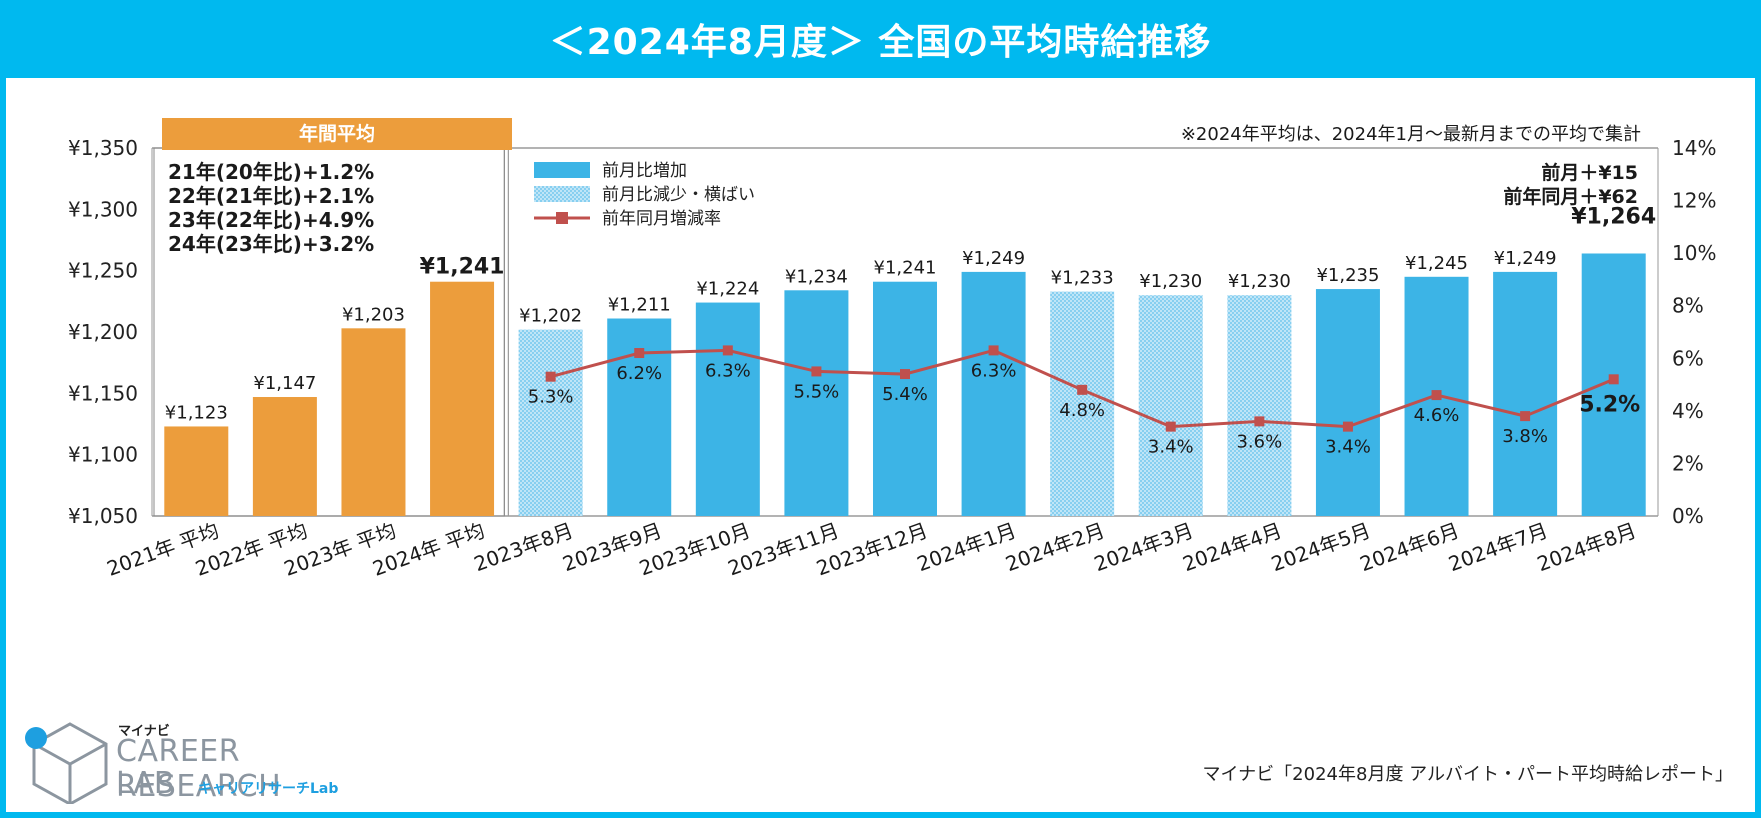 The image size is (1761, 818). Describe the element at coordinates (337, 134) in the screenshot. I see `annual-header: 年間平均` at that location.